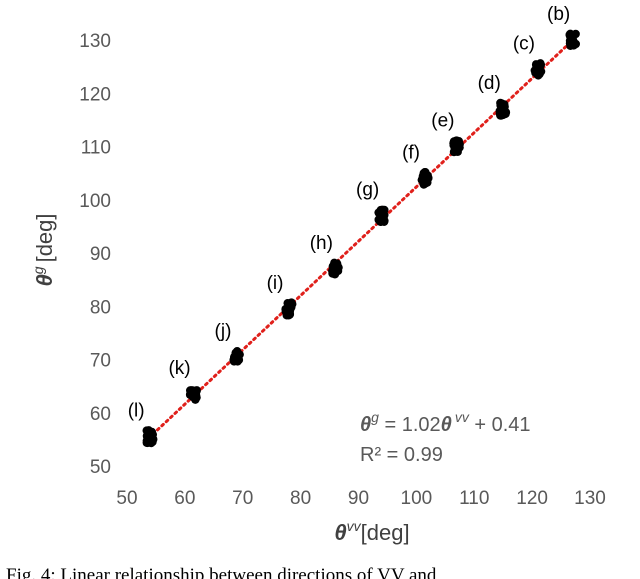 The image size is (640, 579). I want to click on eq-tail: + 0.41, so click(500, 425).